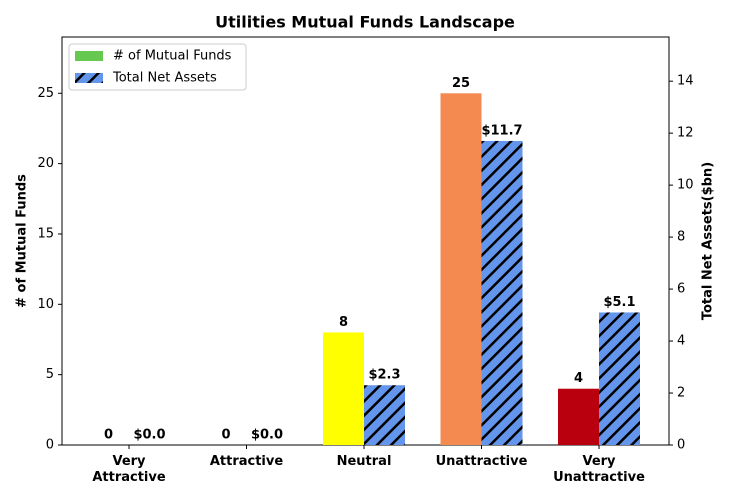  What do you see at coordinates (364, 461) in the screenshot?
I see `x-tick-label: Neutral` at bounding box center [364, 461].